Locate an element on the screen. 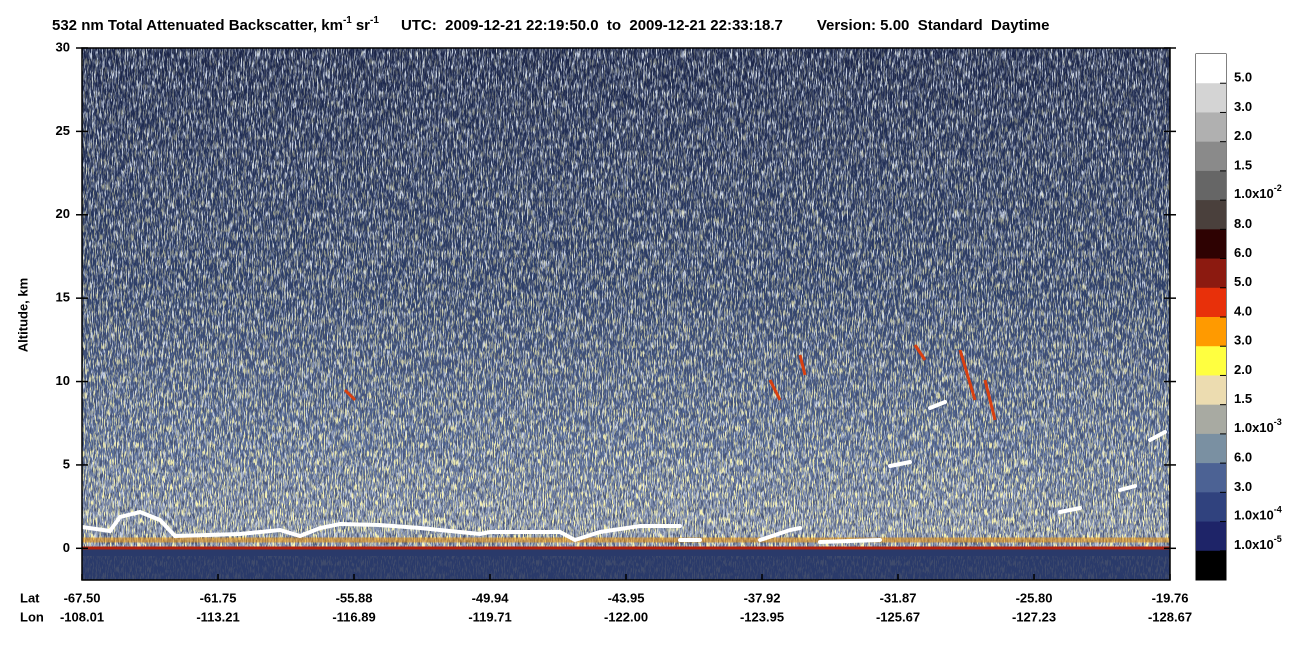  x-tick-lat: -61.75 is located at coordinates (218, 597).